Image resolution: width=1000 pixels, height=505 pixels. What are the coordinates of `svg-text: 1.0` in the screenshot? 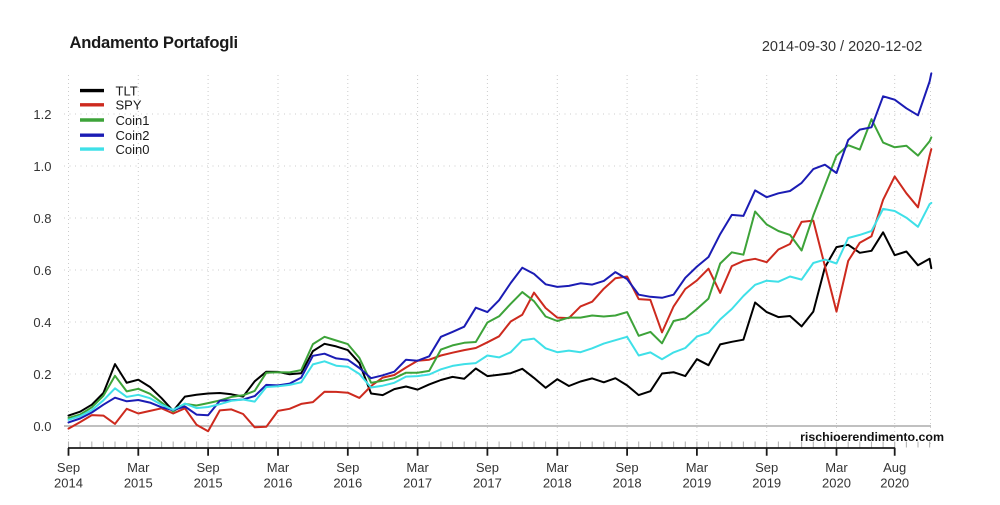 It's located at (42, 166).